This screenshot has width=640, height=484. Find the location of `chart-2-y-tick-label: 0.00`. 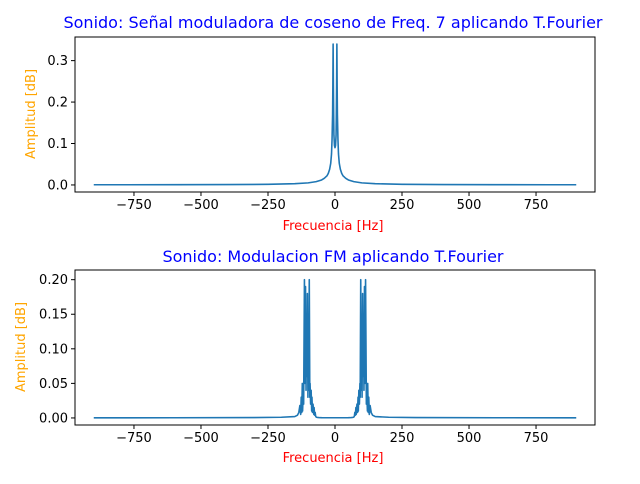

chart-2-y-tick-label: 0.00 is located at coordinates (53, 418).